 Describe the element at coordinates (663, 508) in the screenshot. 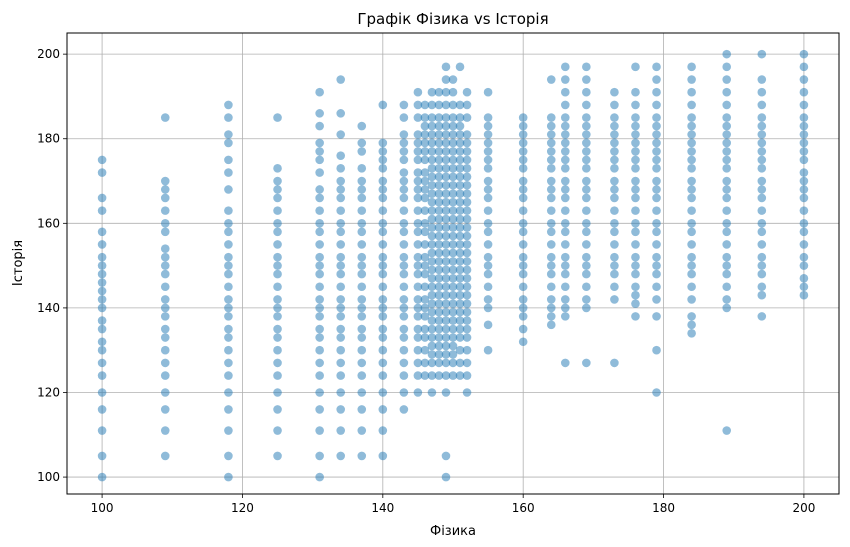

I see `x-tick-label: 180` at that location.